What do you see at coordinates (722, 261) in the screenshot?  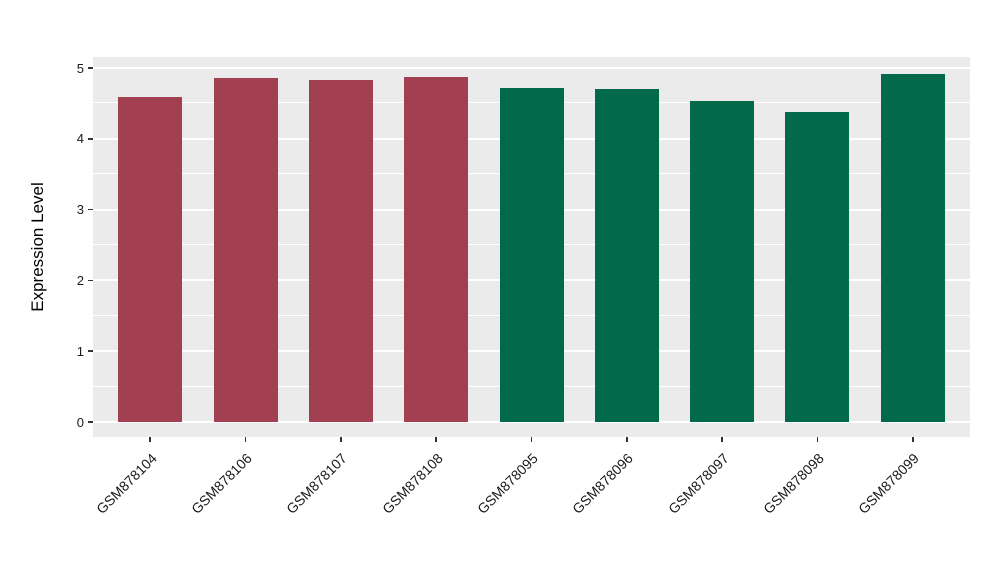 I see `bar-GSM878097` at bounding box center [722, 261].